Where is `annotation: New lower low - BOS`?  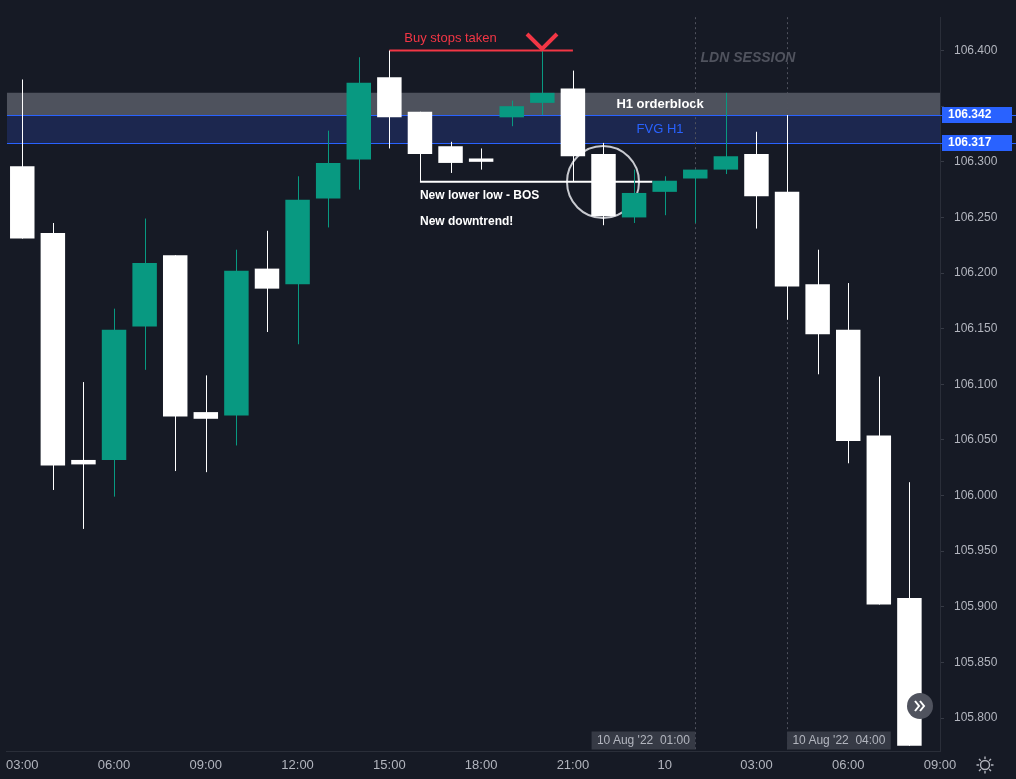 annotation: New lower low - BOS is located at coordinates (479, 195).